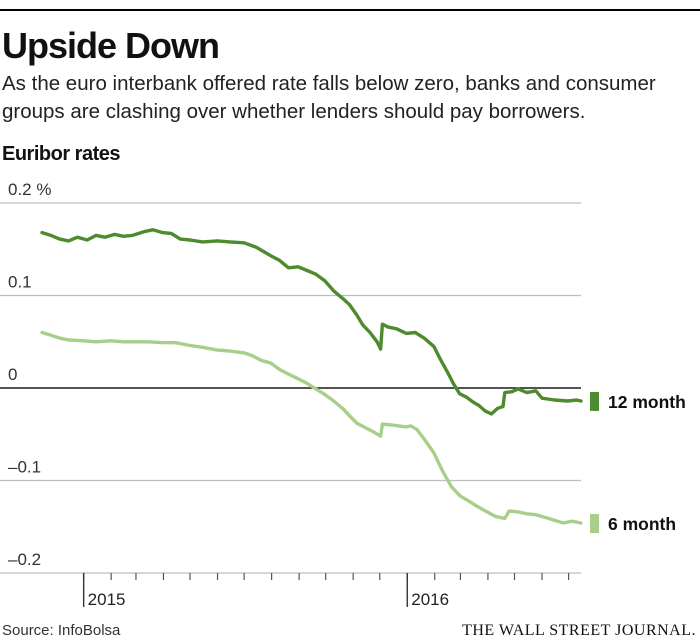  I want to click on publisher-logo: THE WALL STREET JOURNAL., so click(579, 630).